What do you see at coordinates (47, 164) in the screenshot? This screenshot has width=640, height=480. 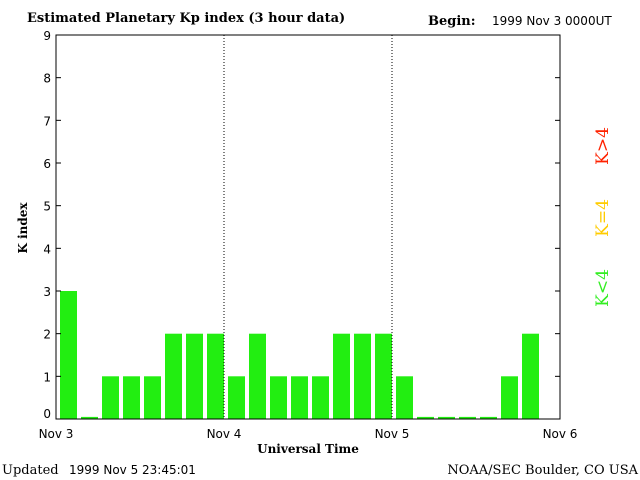 I see `y-tick-label: 6` at bounding box center [47, 164].